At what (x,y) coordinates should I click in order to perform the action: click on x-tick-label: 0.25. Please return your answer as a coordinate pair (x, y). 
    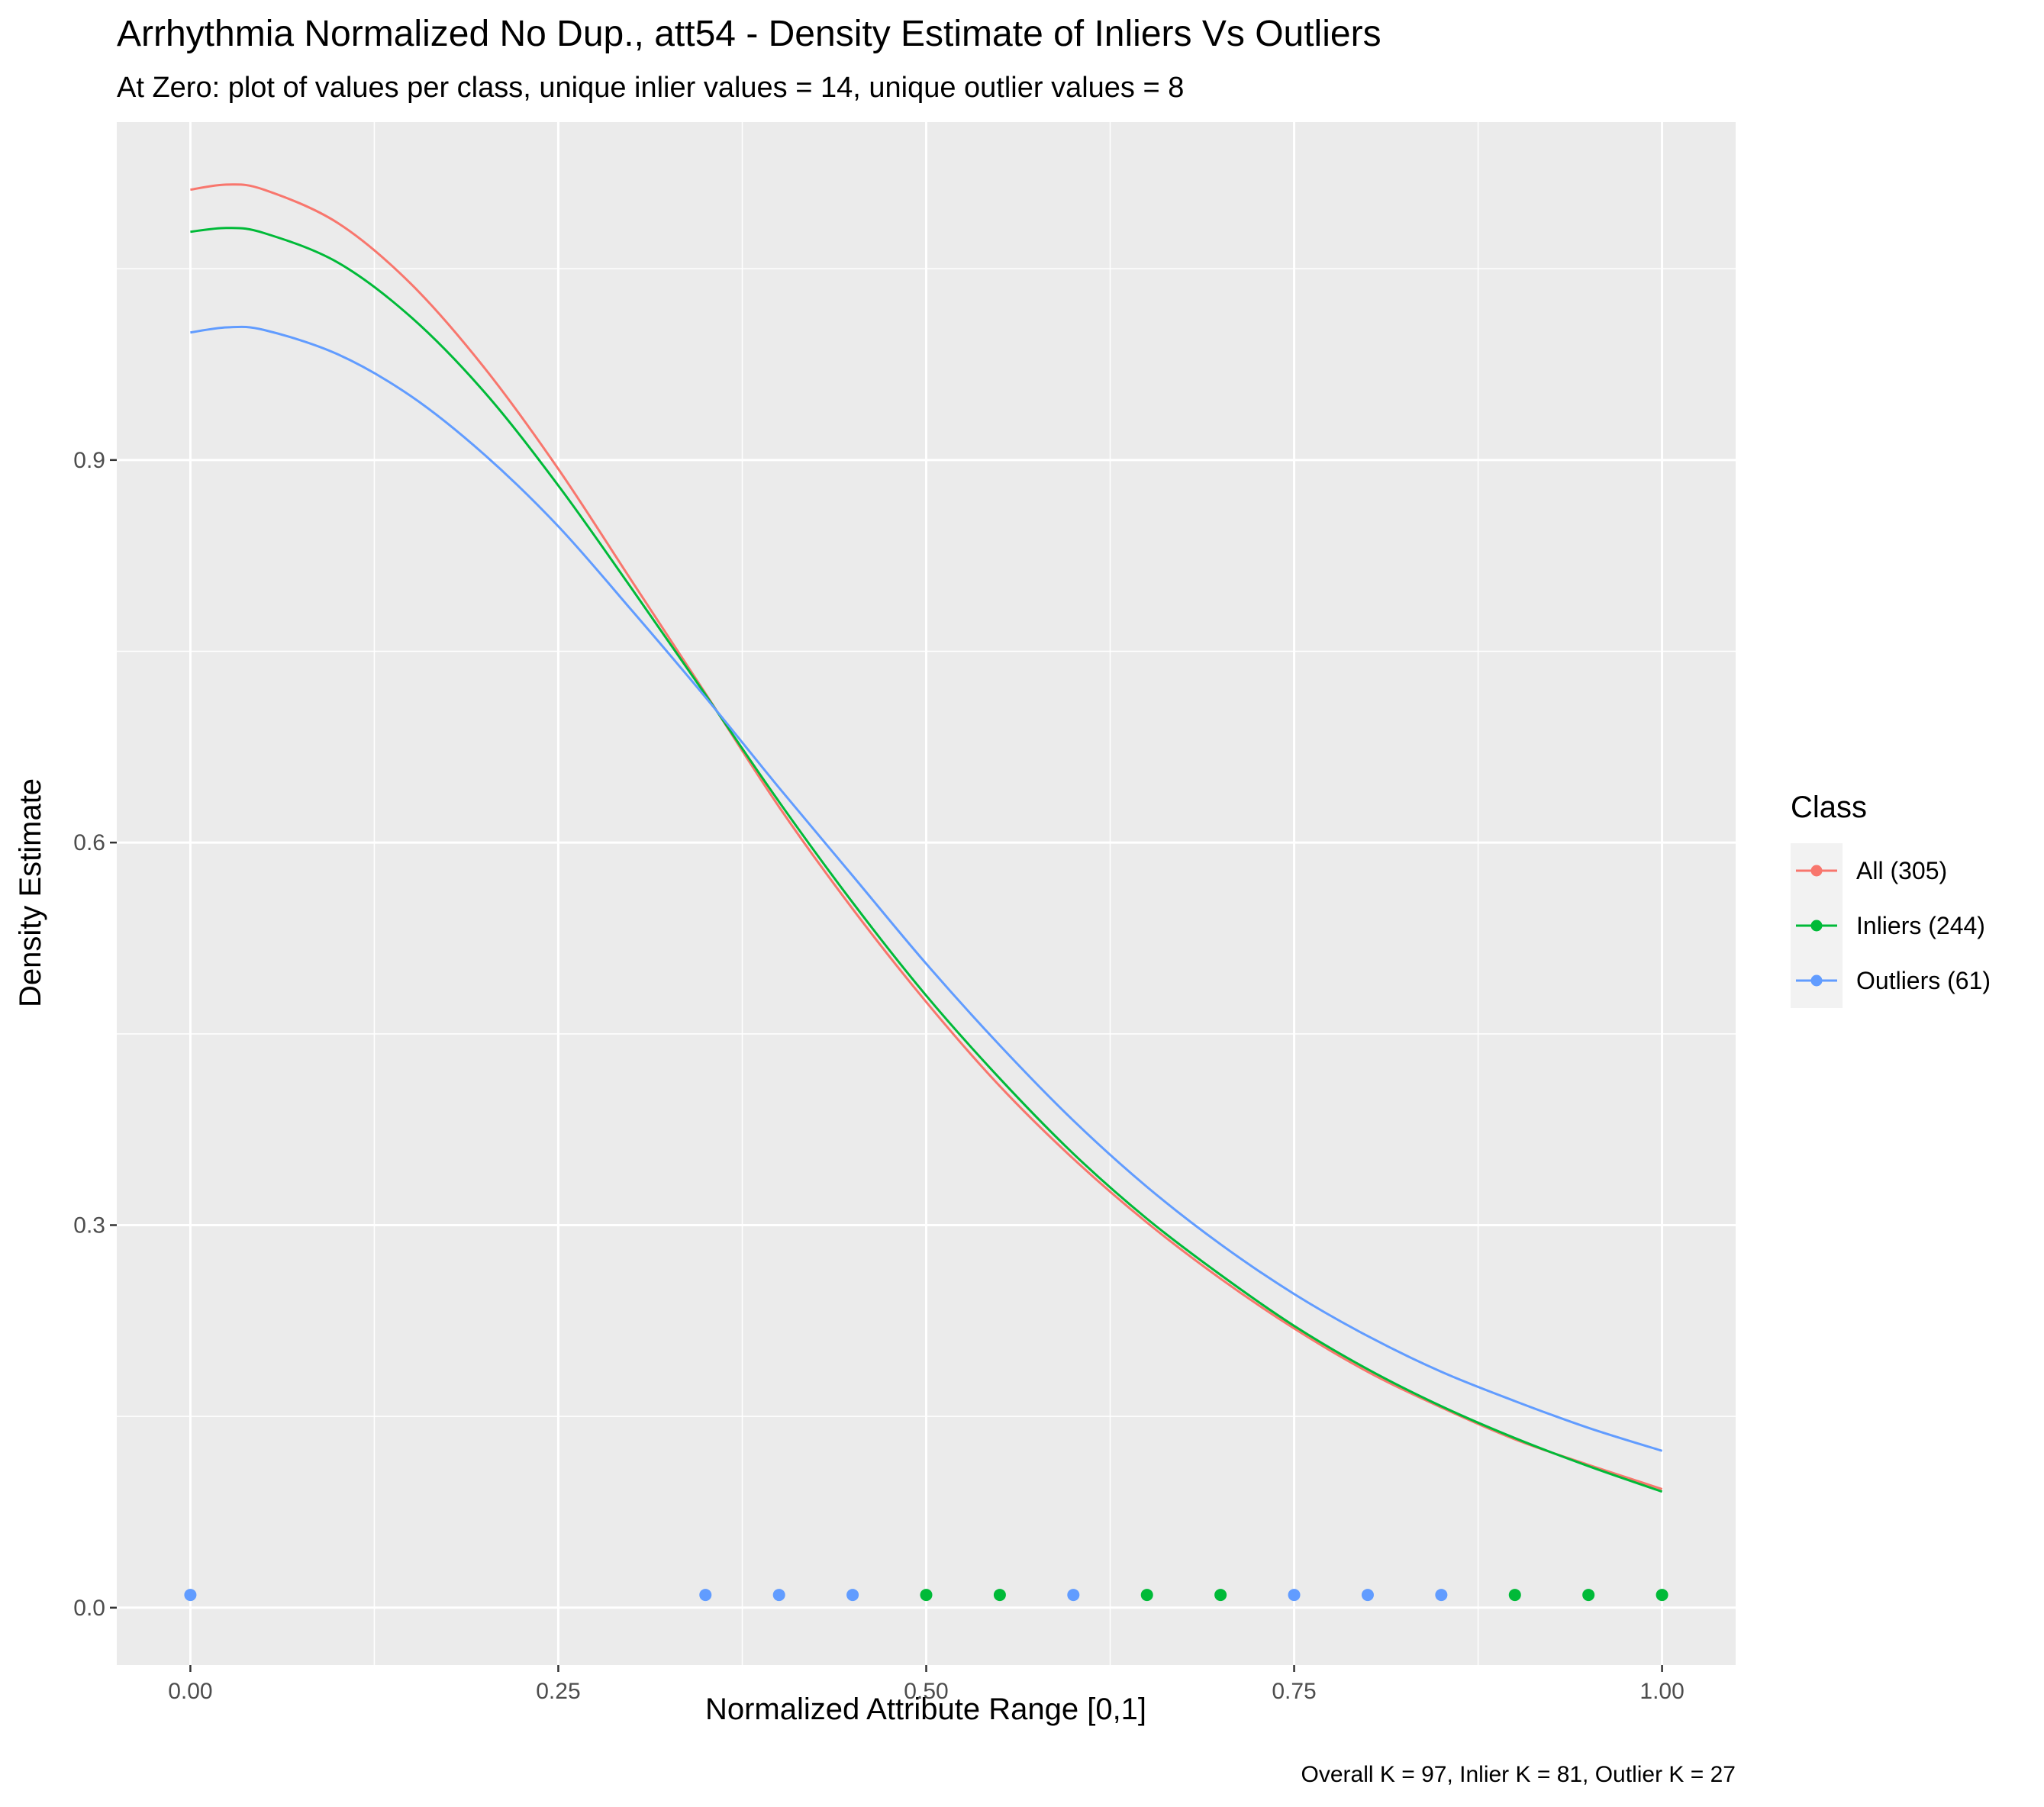
    Looking at the image, I should click on (558, 1691).